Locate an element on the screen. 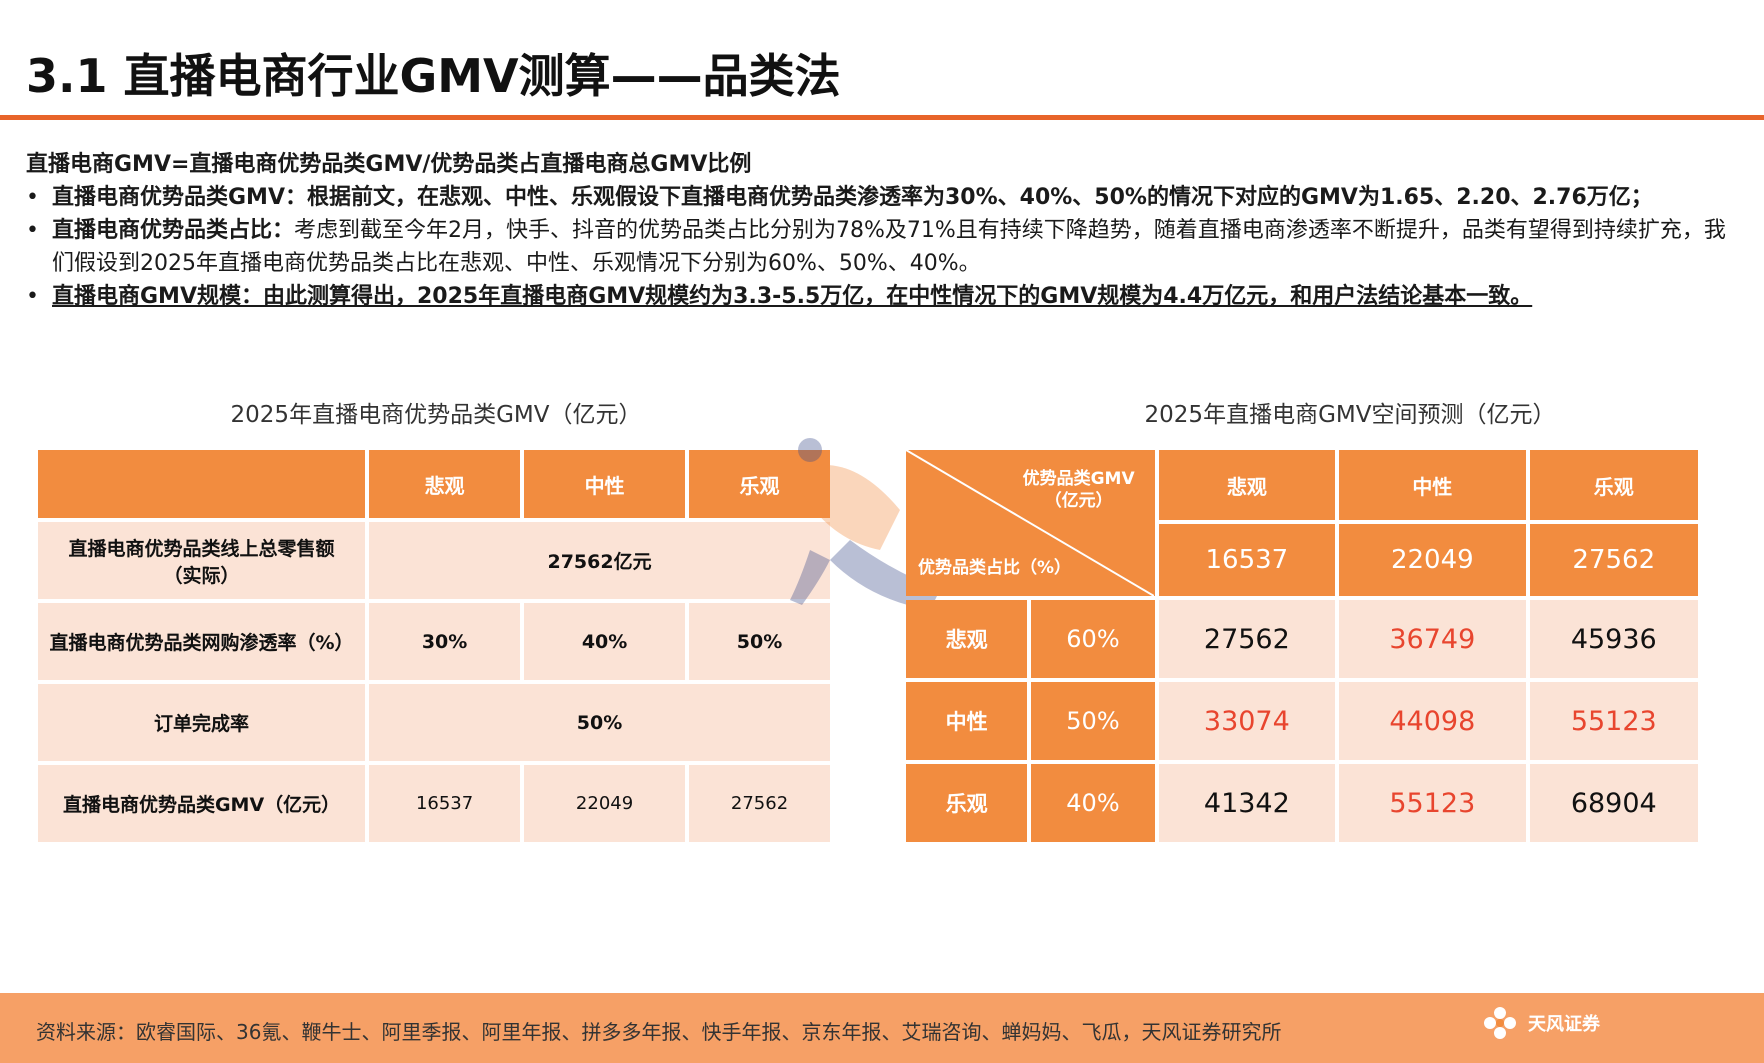 The height and width of the screenshot is (1063, 1764). completion-value: 50% is located at coordinates (599, 722).